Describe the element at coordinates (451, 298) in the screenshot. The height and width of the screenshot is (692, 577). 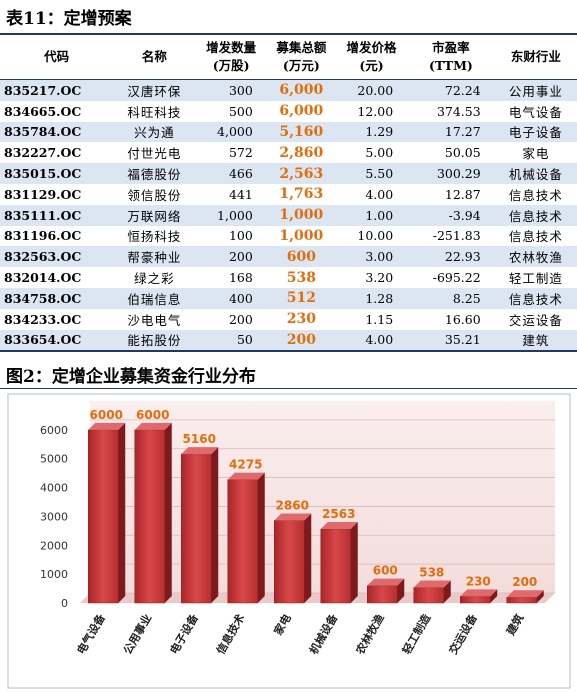
I see `table-cell: 8.25` at that location.